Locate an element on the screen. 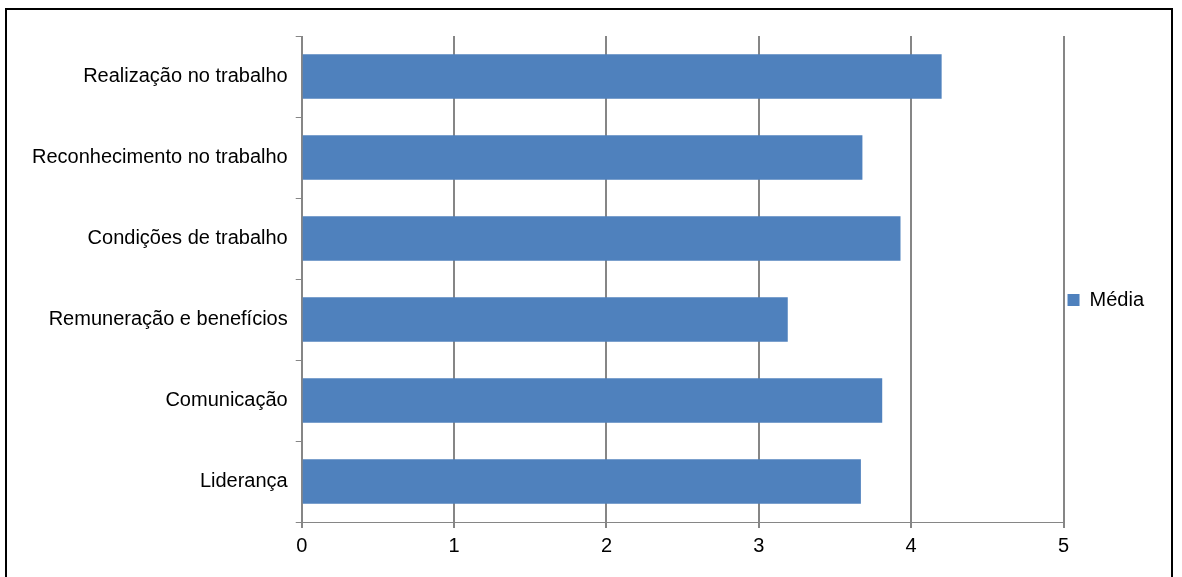 The height and width of the screenshot is (577, 1182). x-tick-label: 3 is located at coordinates (759, 544).